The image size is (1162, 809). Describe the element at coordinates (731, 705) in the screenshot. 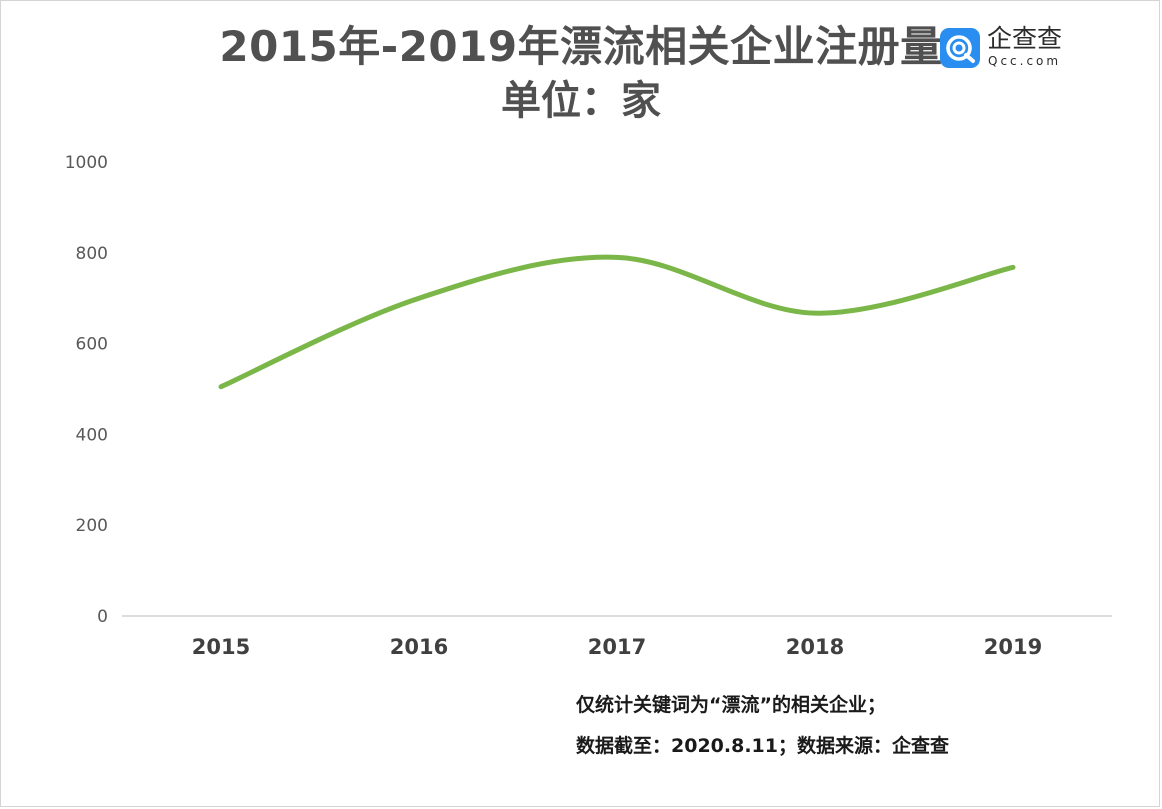

I see `footnote-scope: 仅统计关键词为“漂流”的相关企业；` at that location.